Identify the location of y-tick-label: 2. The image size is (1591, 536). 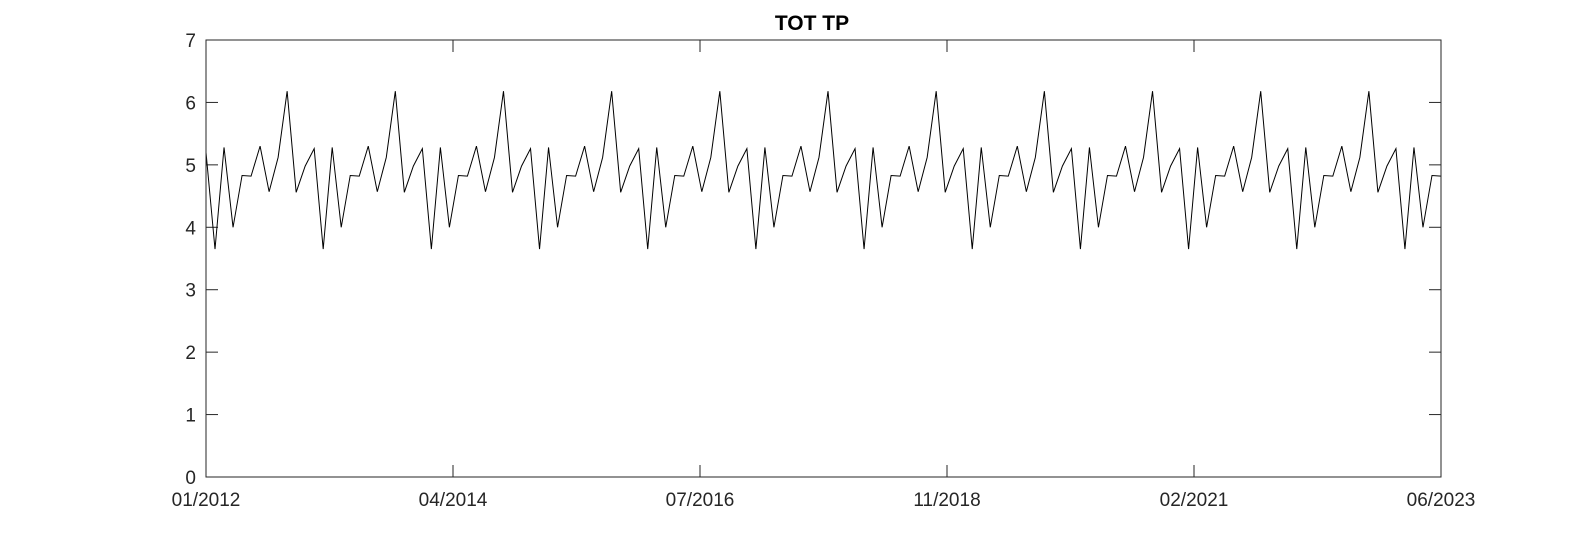
(190, 353).